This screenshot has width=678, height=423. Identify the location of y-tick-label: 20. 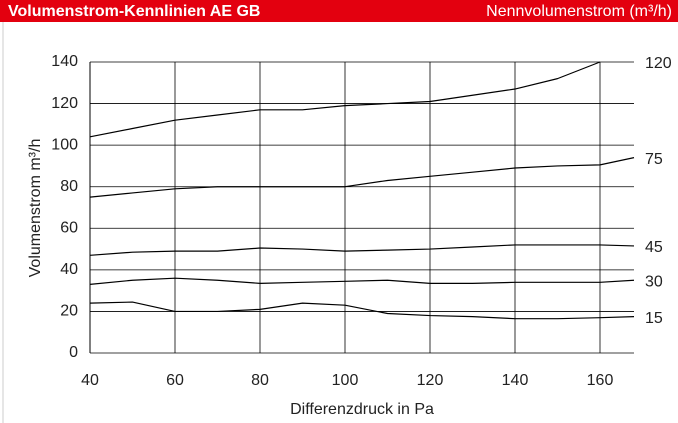
(69, 311).